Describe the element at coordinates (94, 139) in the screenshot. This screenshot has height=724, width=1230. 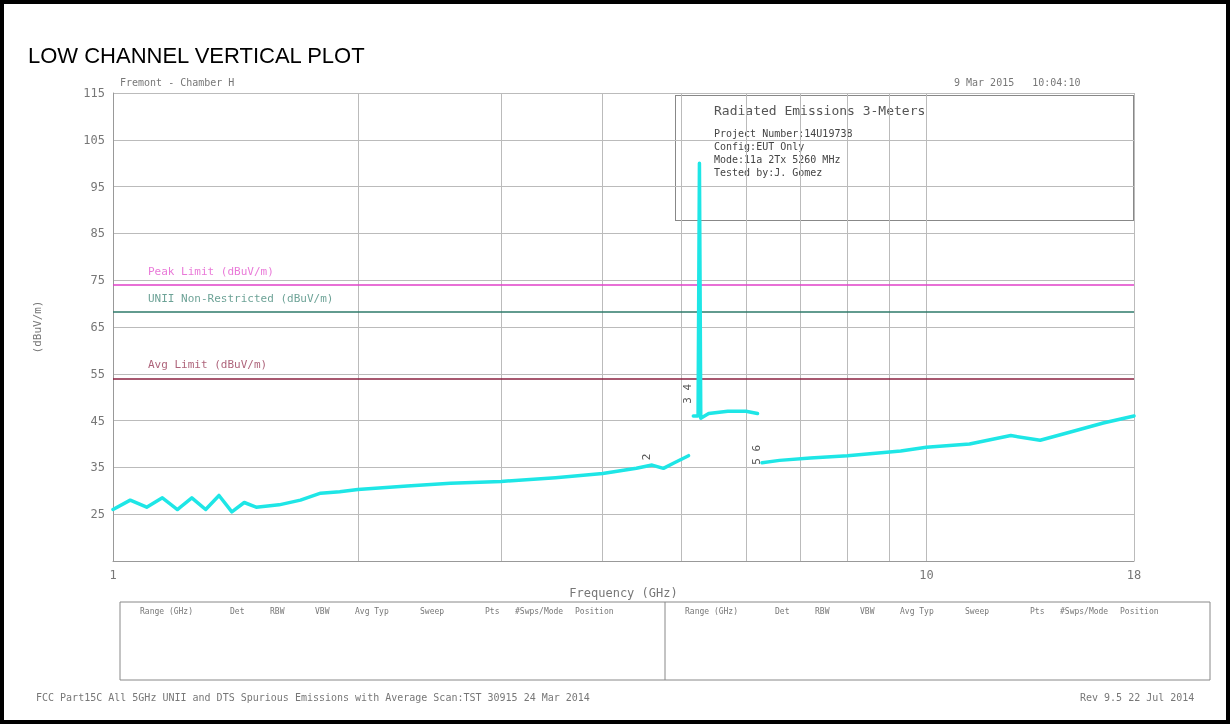
I see `y-tick-label: 105` at that location.